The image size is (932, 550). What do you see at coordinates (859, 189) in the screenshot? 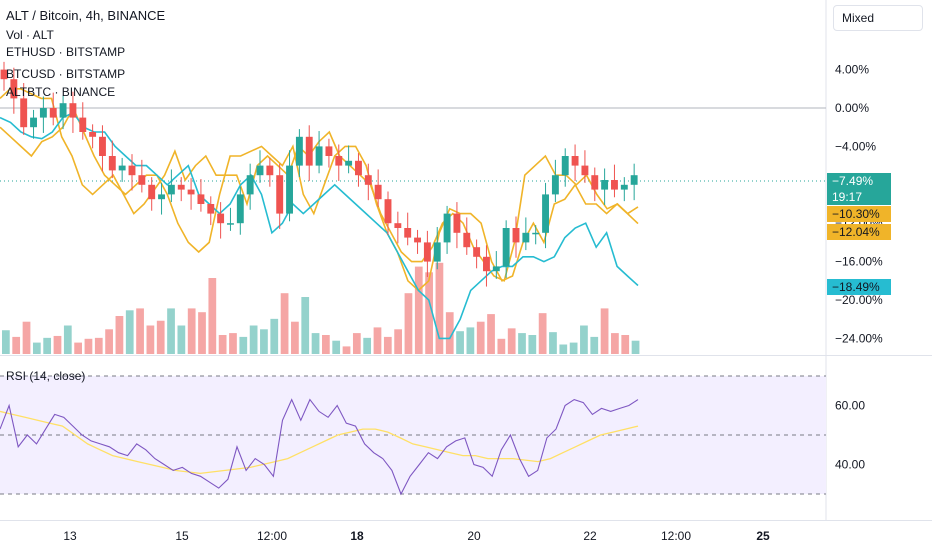
I see `altbtc-price-badge: −7.49% 19:17` at bounding box center [859, 189].